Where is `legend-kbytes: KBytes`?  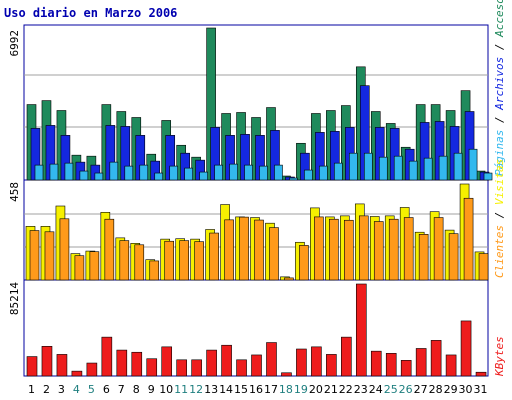 legend-kbytes: KBytes is located at coordinates (499, 356).